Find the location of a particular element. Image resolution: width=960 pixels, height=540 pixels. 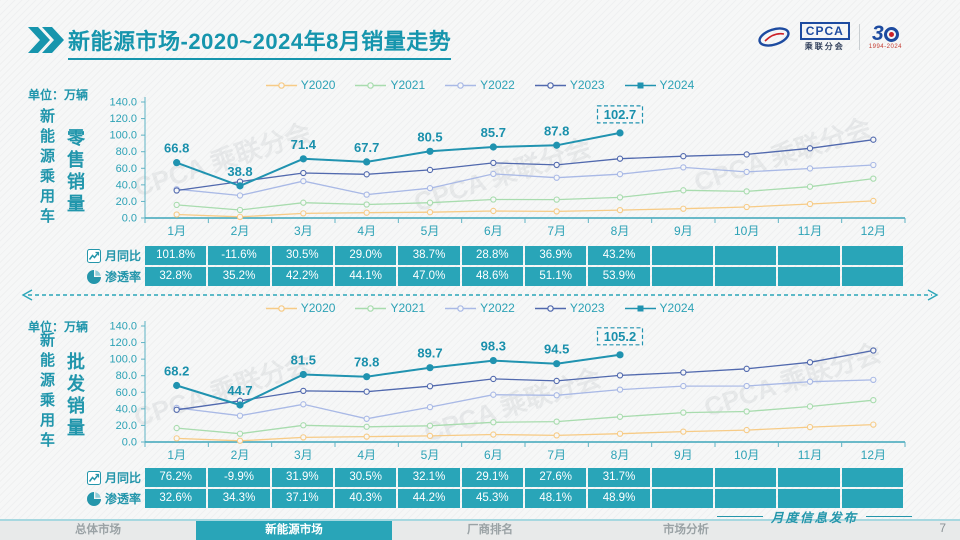

svg-text: 68.2 is located at coordinates (176, 370).